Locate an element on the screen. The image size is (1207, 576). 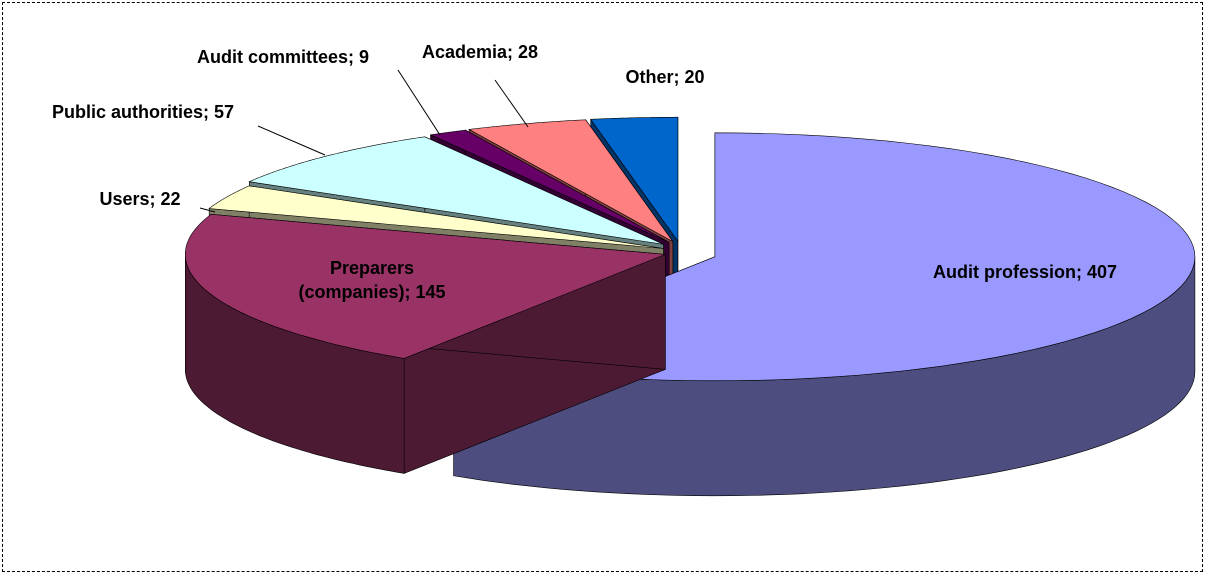
label-category: Other is located at coordinates (649, 77).